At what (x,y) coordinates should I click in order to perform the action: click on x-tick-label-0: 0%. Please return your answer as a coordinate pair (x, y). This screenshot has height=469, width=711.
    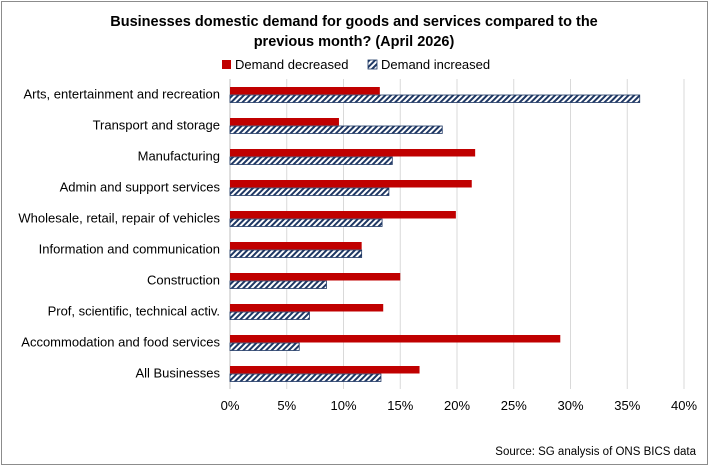
    Looking at the image, I should click on (230, 405).